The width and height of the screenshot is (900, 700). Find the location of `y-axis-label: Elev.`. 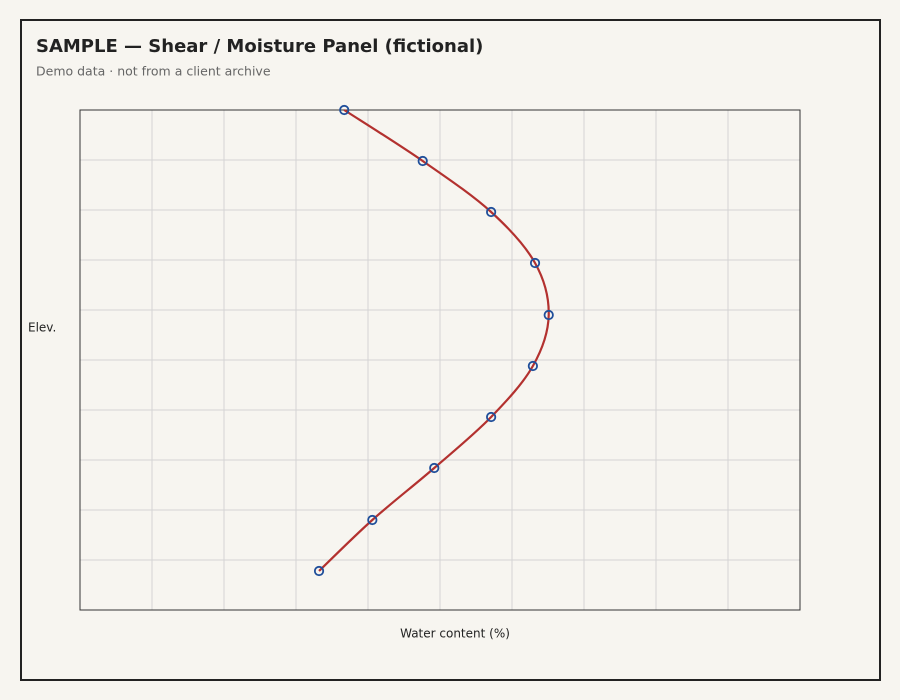

y-axis-label: Elev. is located at coordinates (42, 328).